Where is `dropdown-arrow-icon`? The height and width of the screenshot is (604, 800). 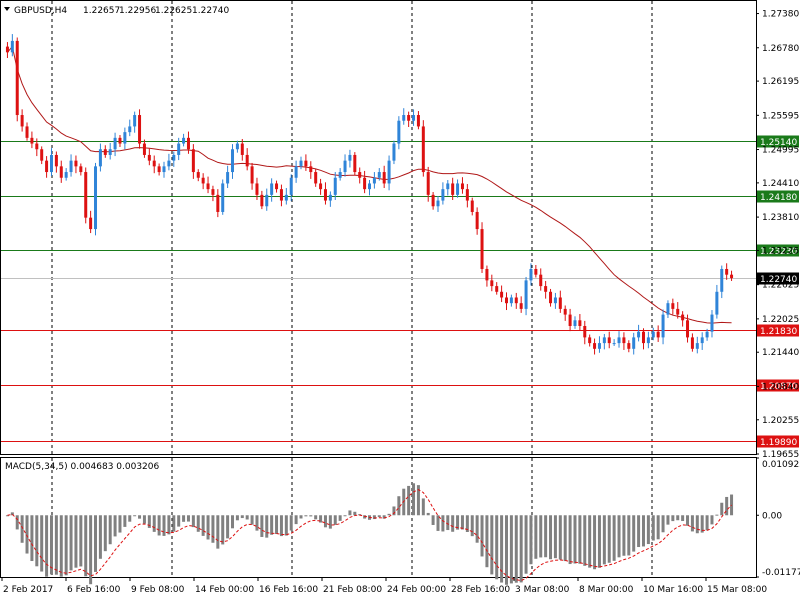 dropdown-arrow-icon is located at coordinates (7, 9).